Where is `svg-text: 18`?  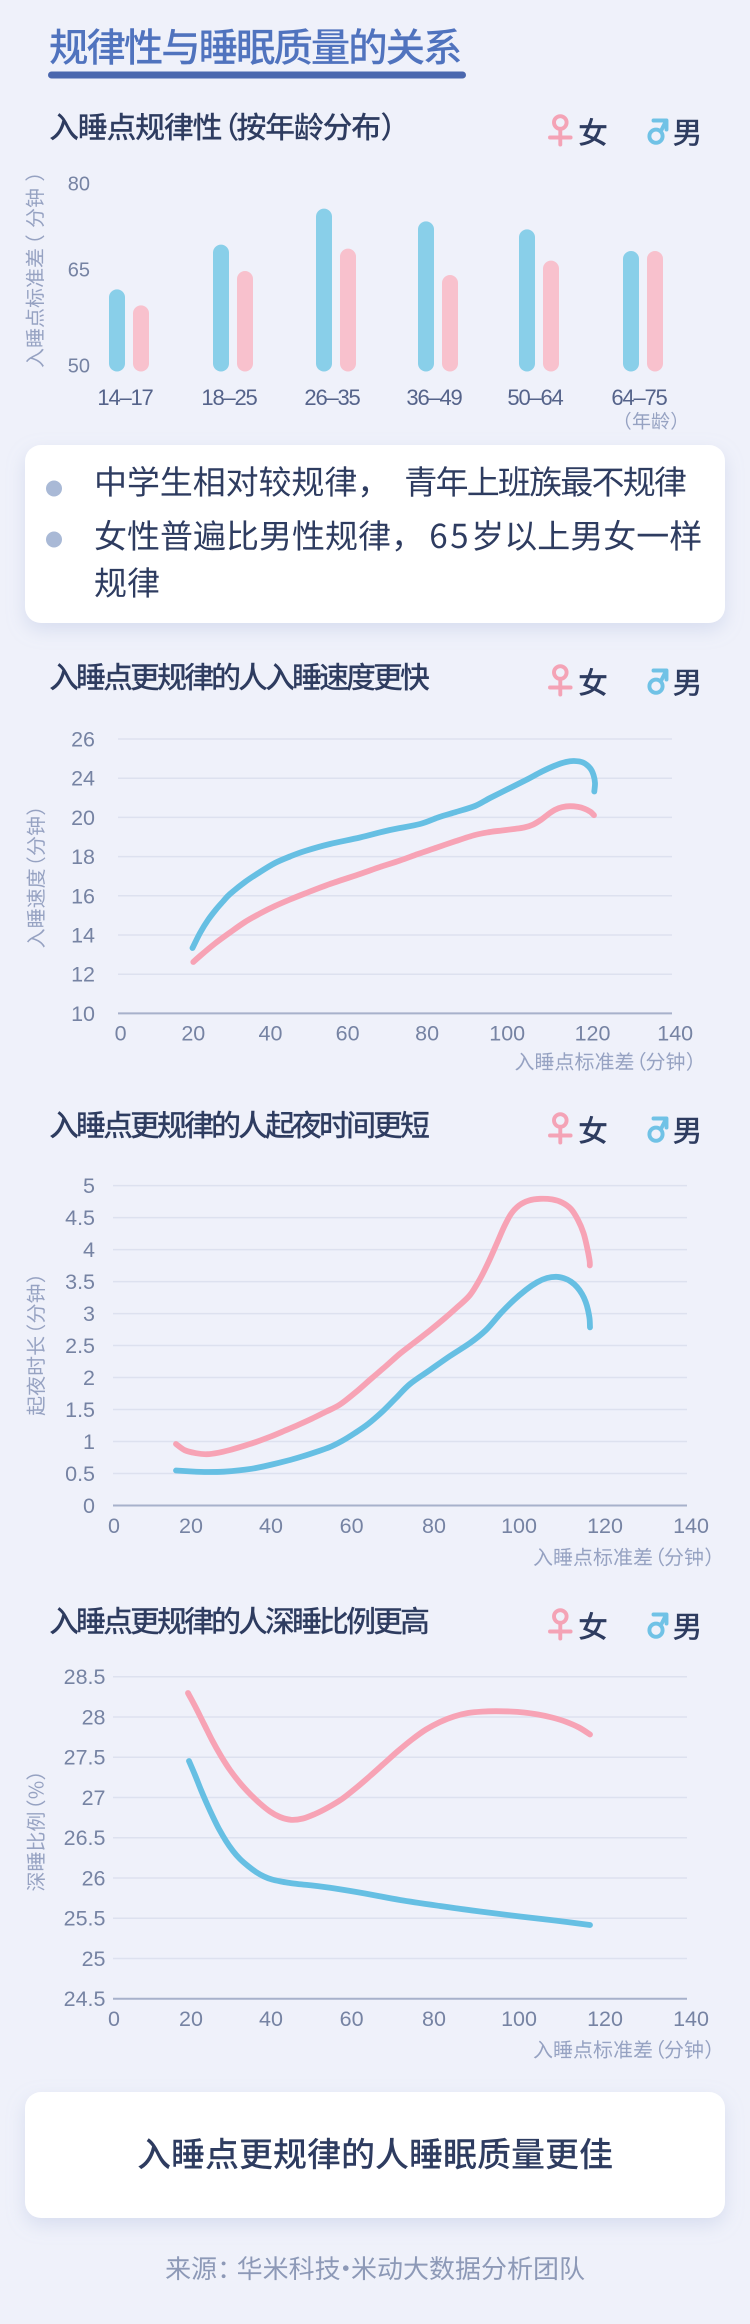
svg-text: 18 is located at coordinates (83, 857).